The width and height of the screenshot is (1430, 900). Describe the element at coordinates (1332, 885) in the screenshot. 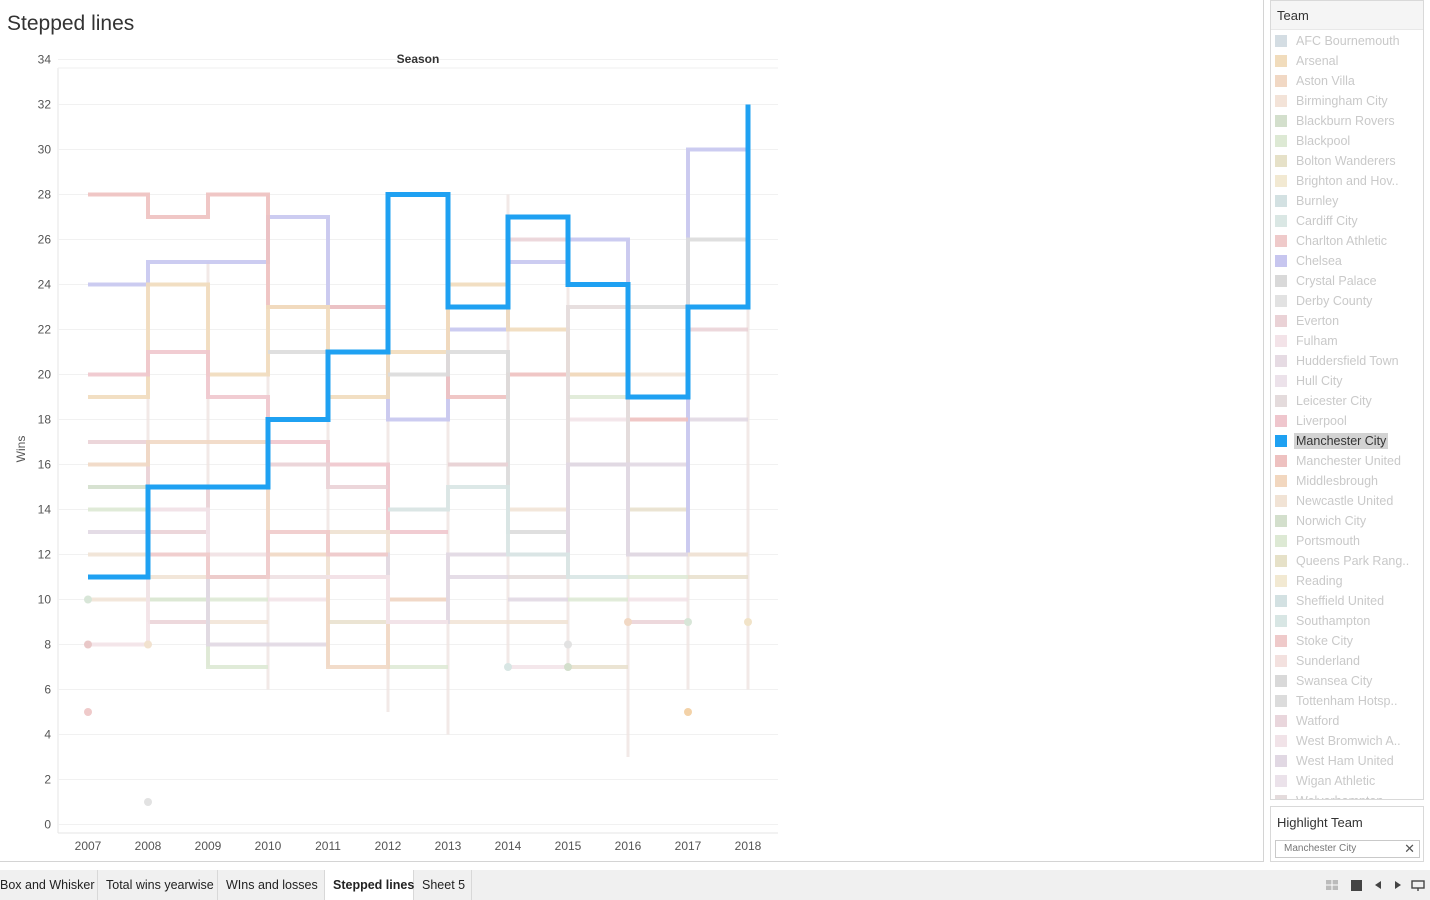

I see `grid-view-icon` at that location.